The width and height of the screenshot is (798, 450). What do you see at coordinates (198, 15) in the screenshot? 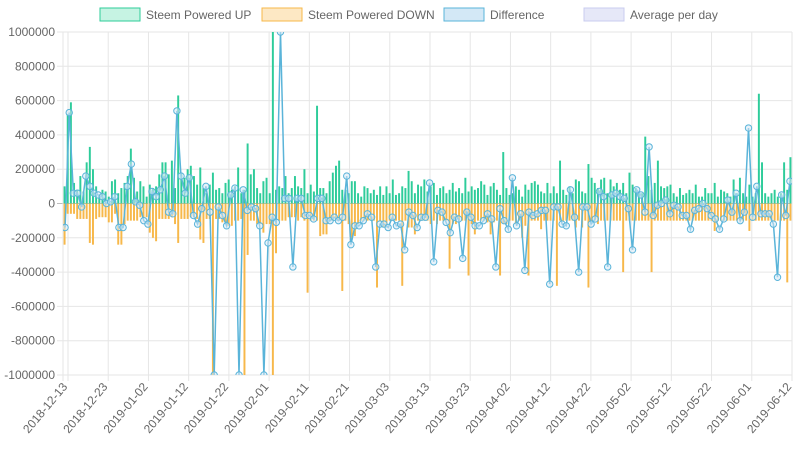
I see `legend-label: Steem Powered UP` at bounding box center [198, 15].